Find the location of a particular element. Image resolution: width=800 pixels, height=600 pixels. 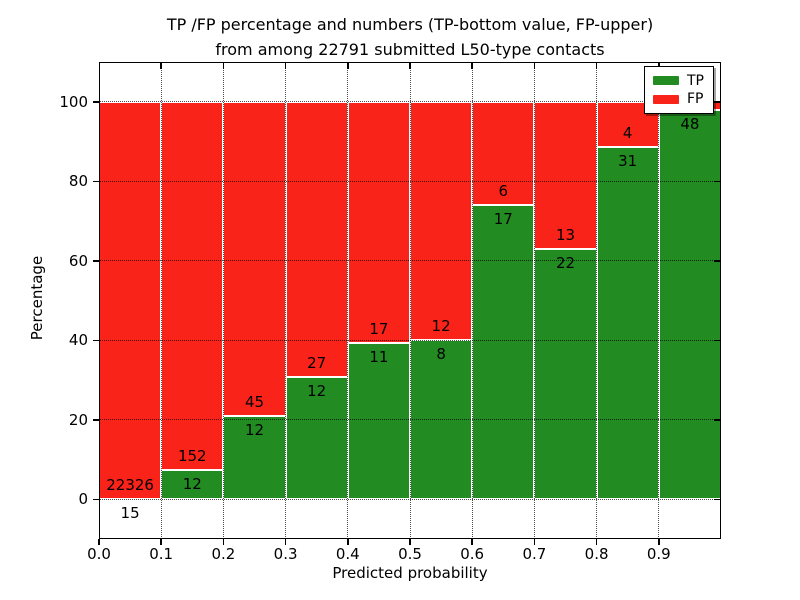

tp-count-label: 48 is located at coordinates (690, 123).